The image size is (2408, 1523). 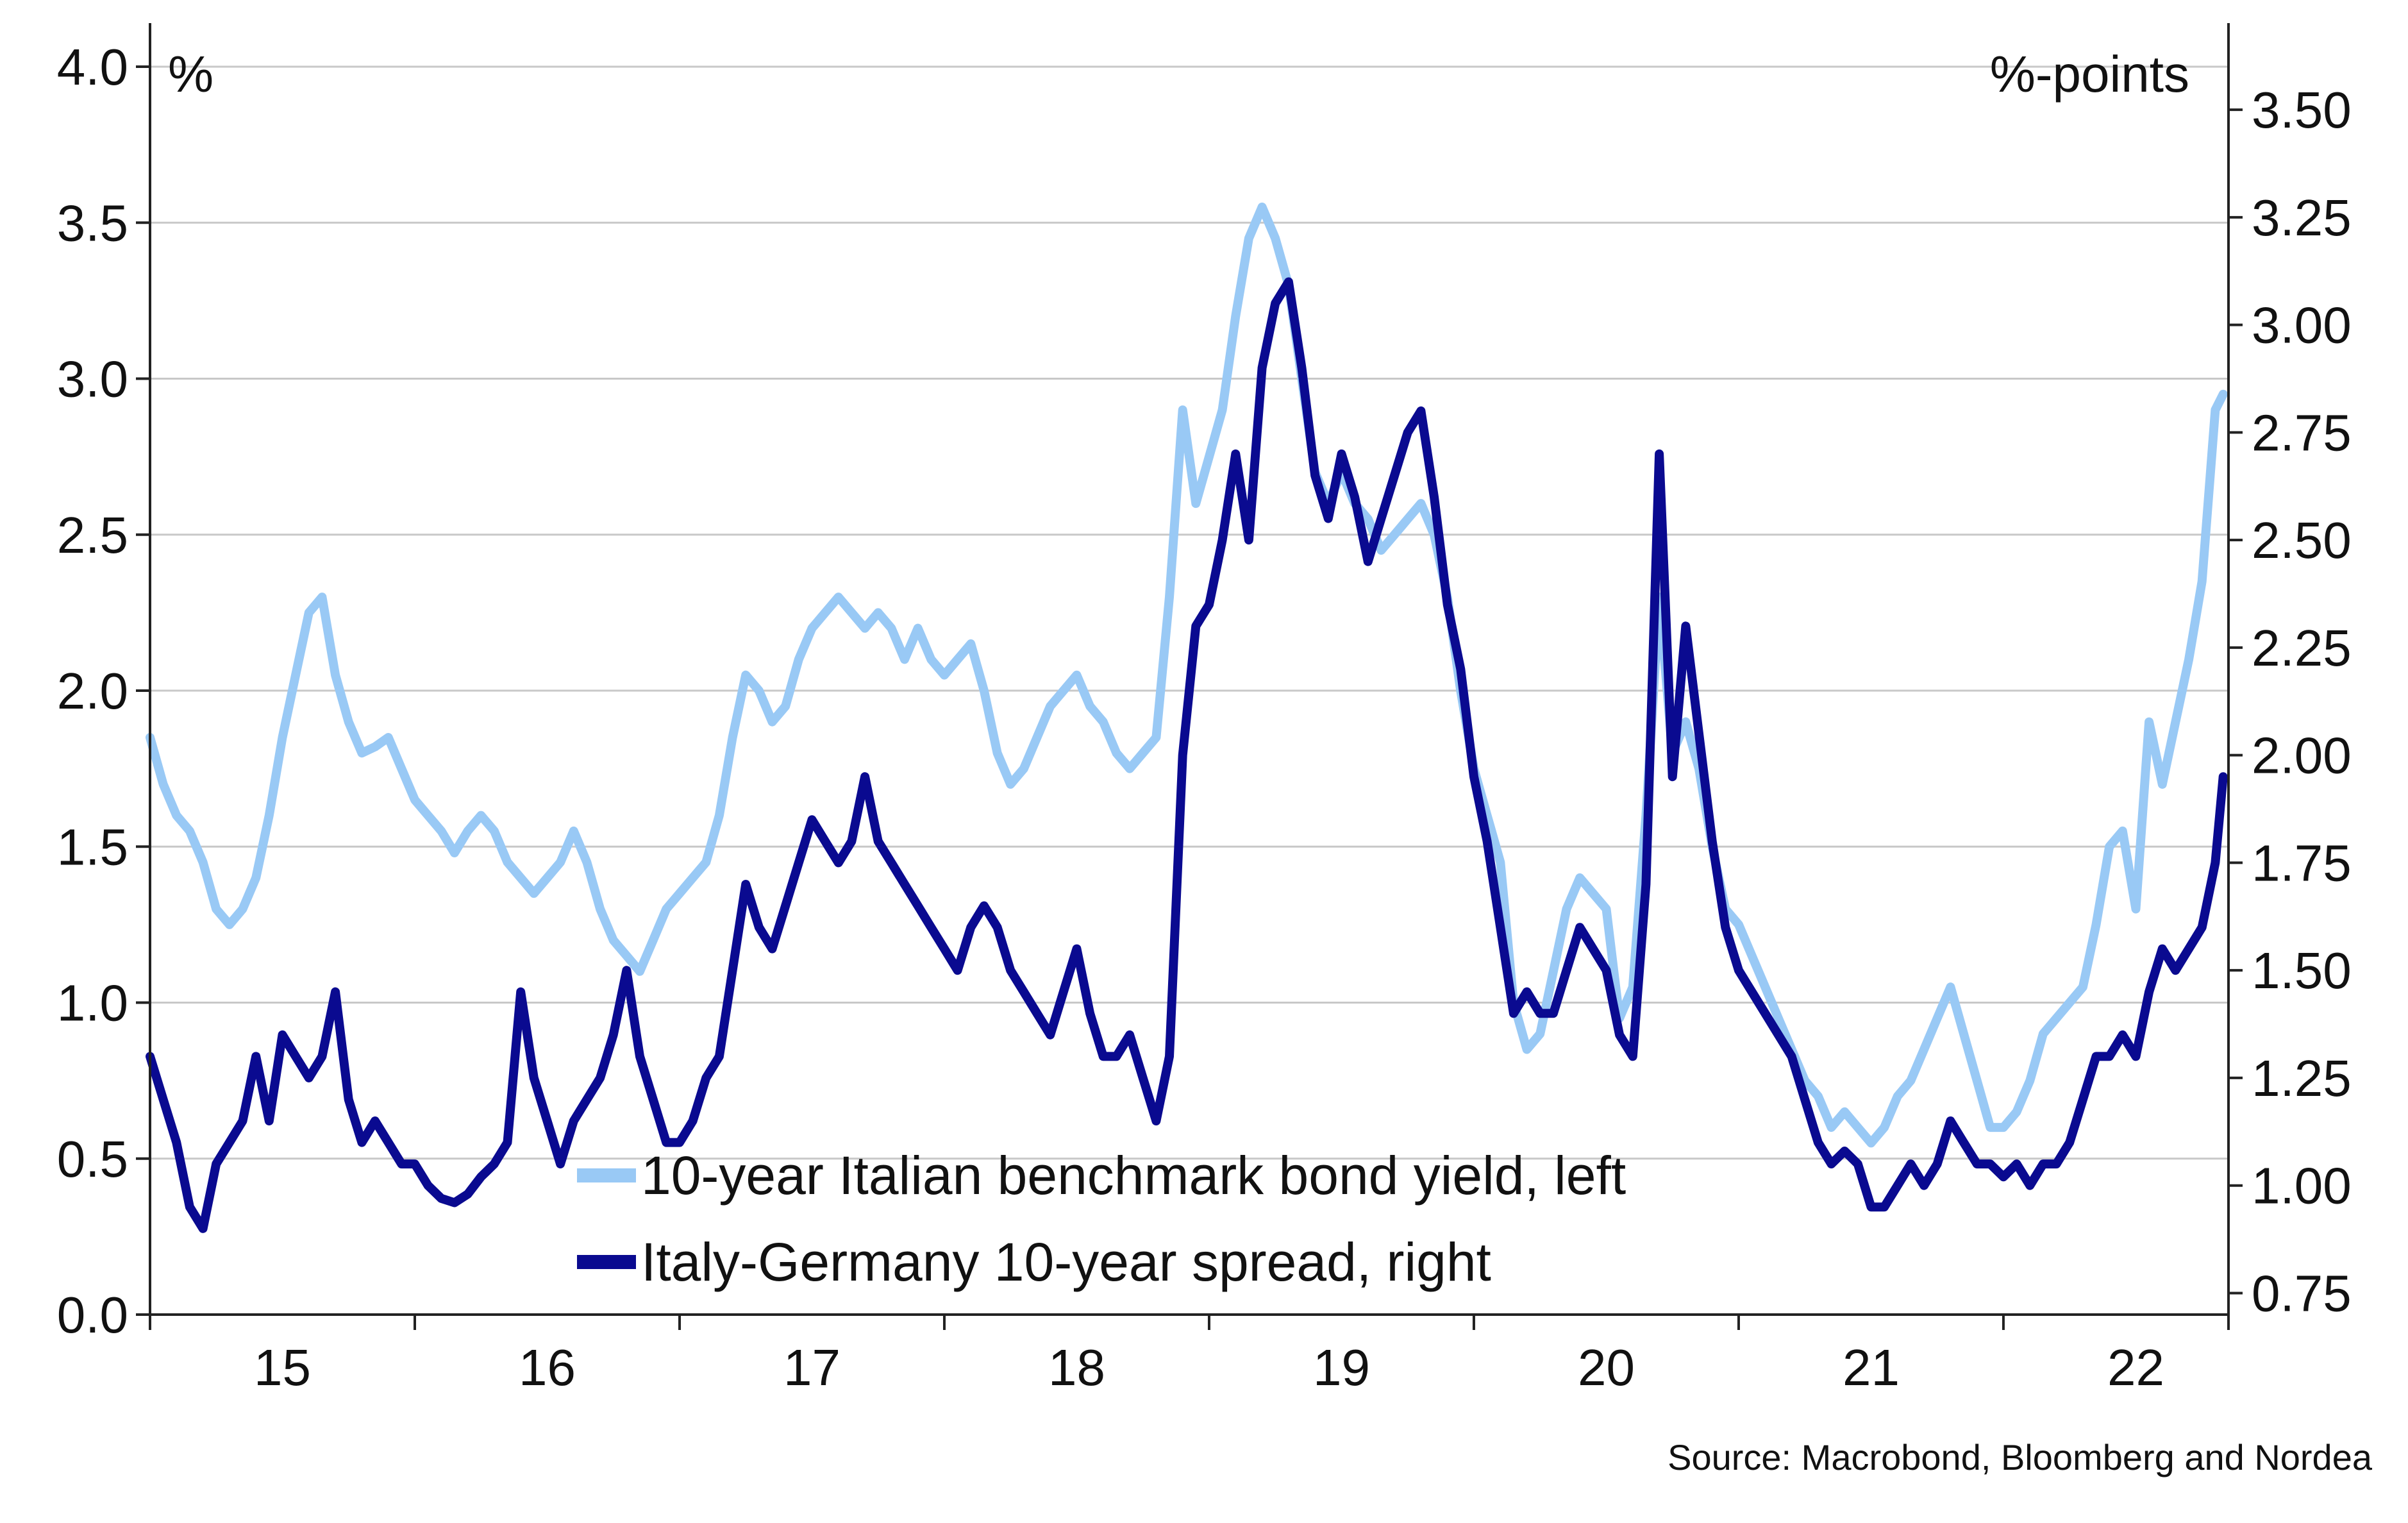 I want to click on left-tick-label: 0.0, so click(x=92, y=1314).